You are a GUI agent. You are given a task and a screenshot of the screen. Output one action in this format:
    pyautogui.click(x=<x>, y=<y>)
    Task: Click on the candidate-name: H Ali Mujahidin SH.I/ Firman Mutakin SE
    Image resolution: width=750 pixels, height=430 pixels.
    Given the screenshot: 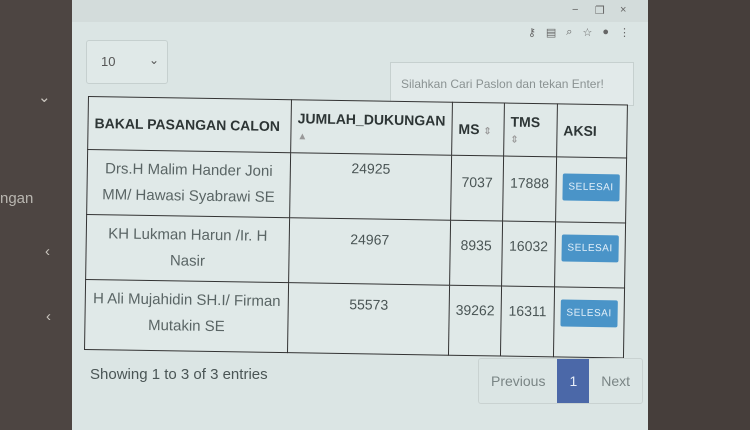 What is the action you would take?
    pyautogui.click(x=186, y=316)
    